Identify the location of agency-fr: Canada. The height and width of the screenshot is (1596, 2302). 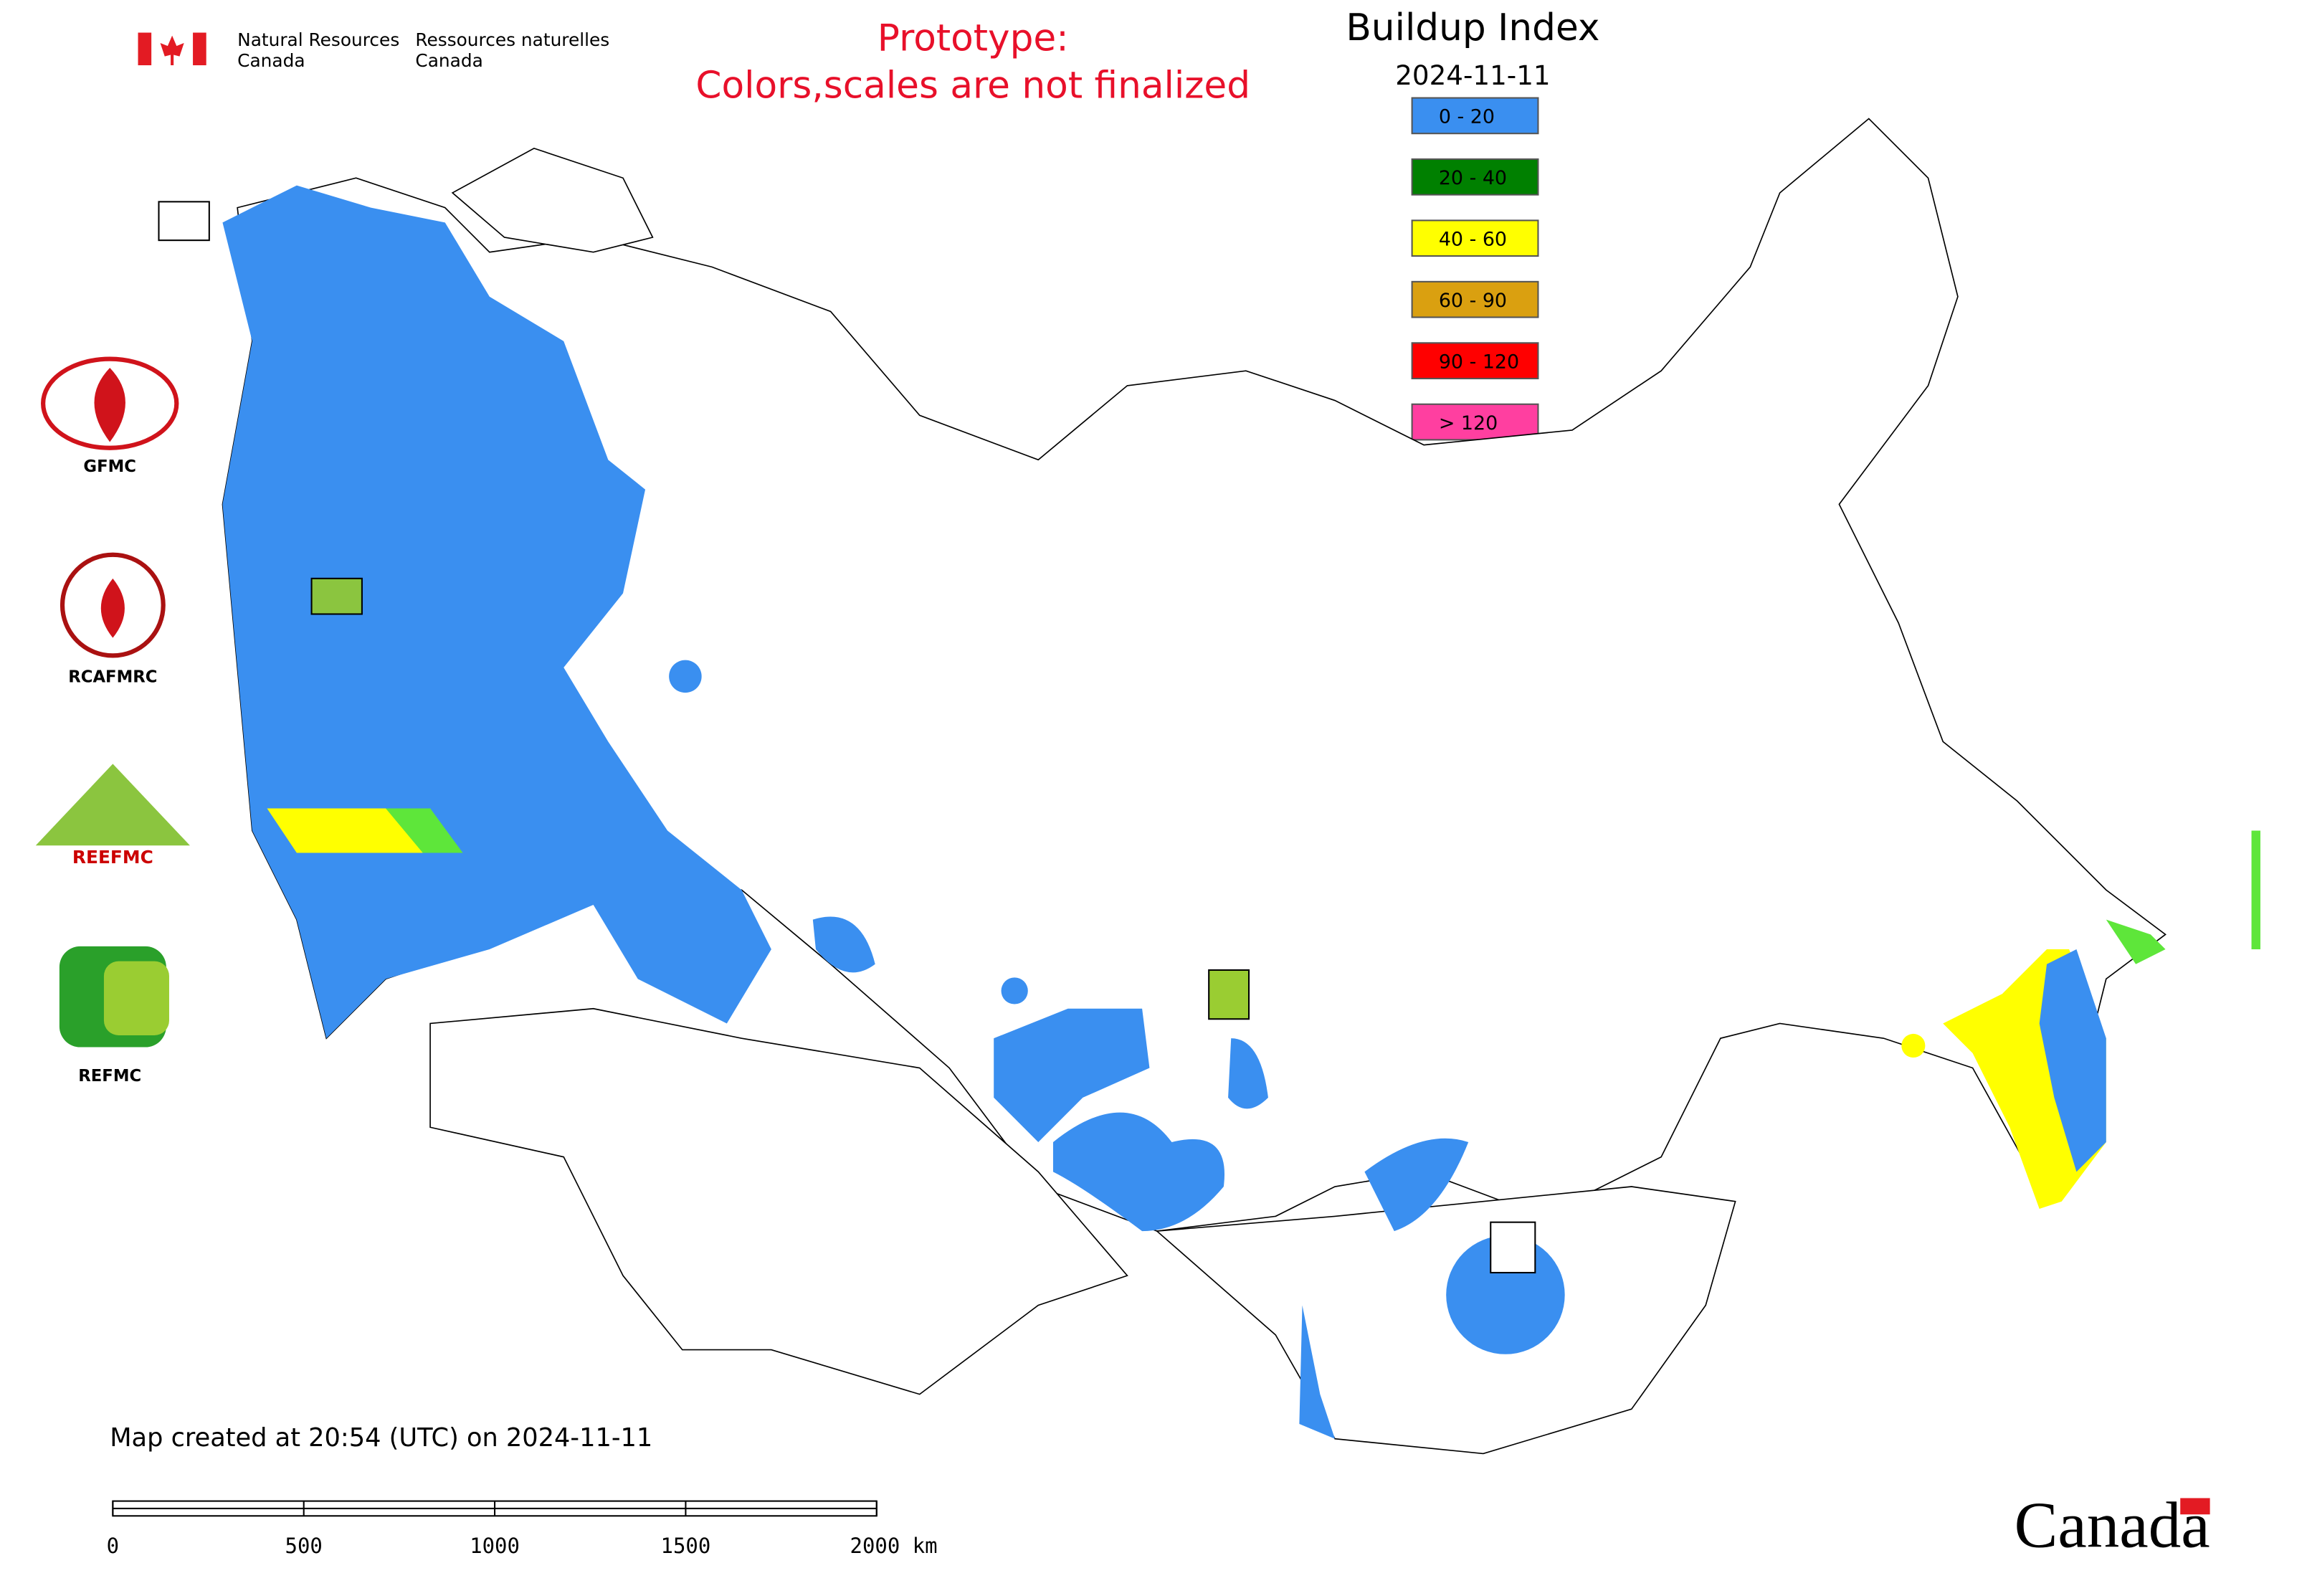
(449, 60).